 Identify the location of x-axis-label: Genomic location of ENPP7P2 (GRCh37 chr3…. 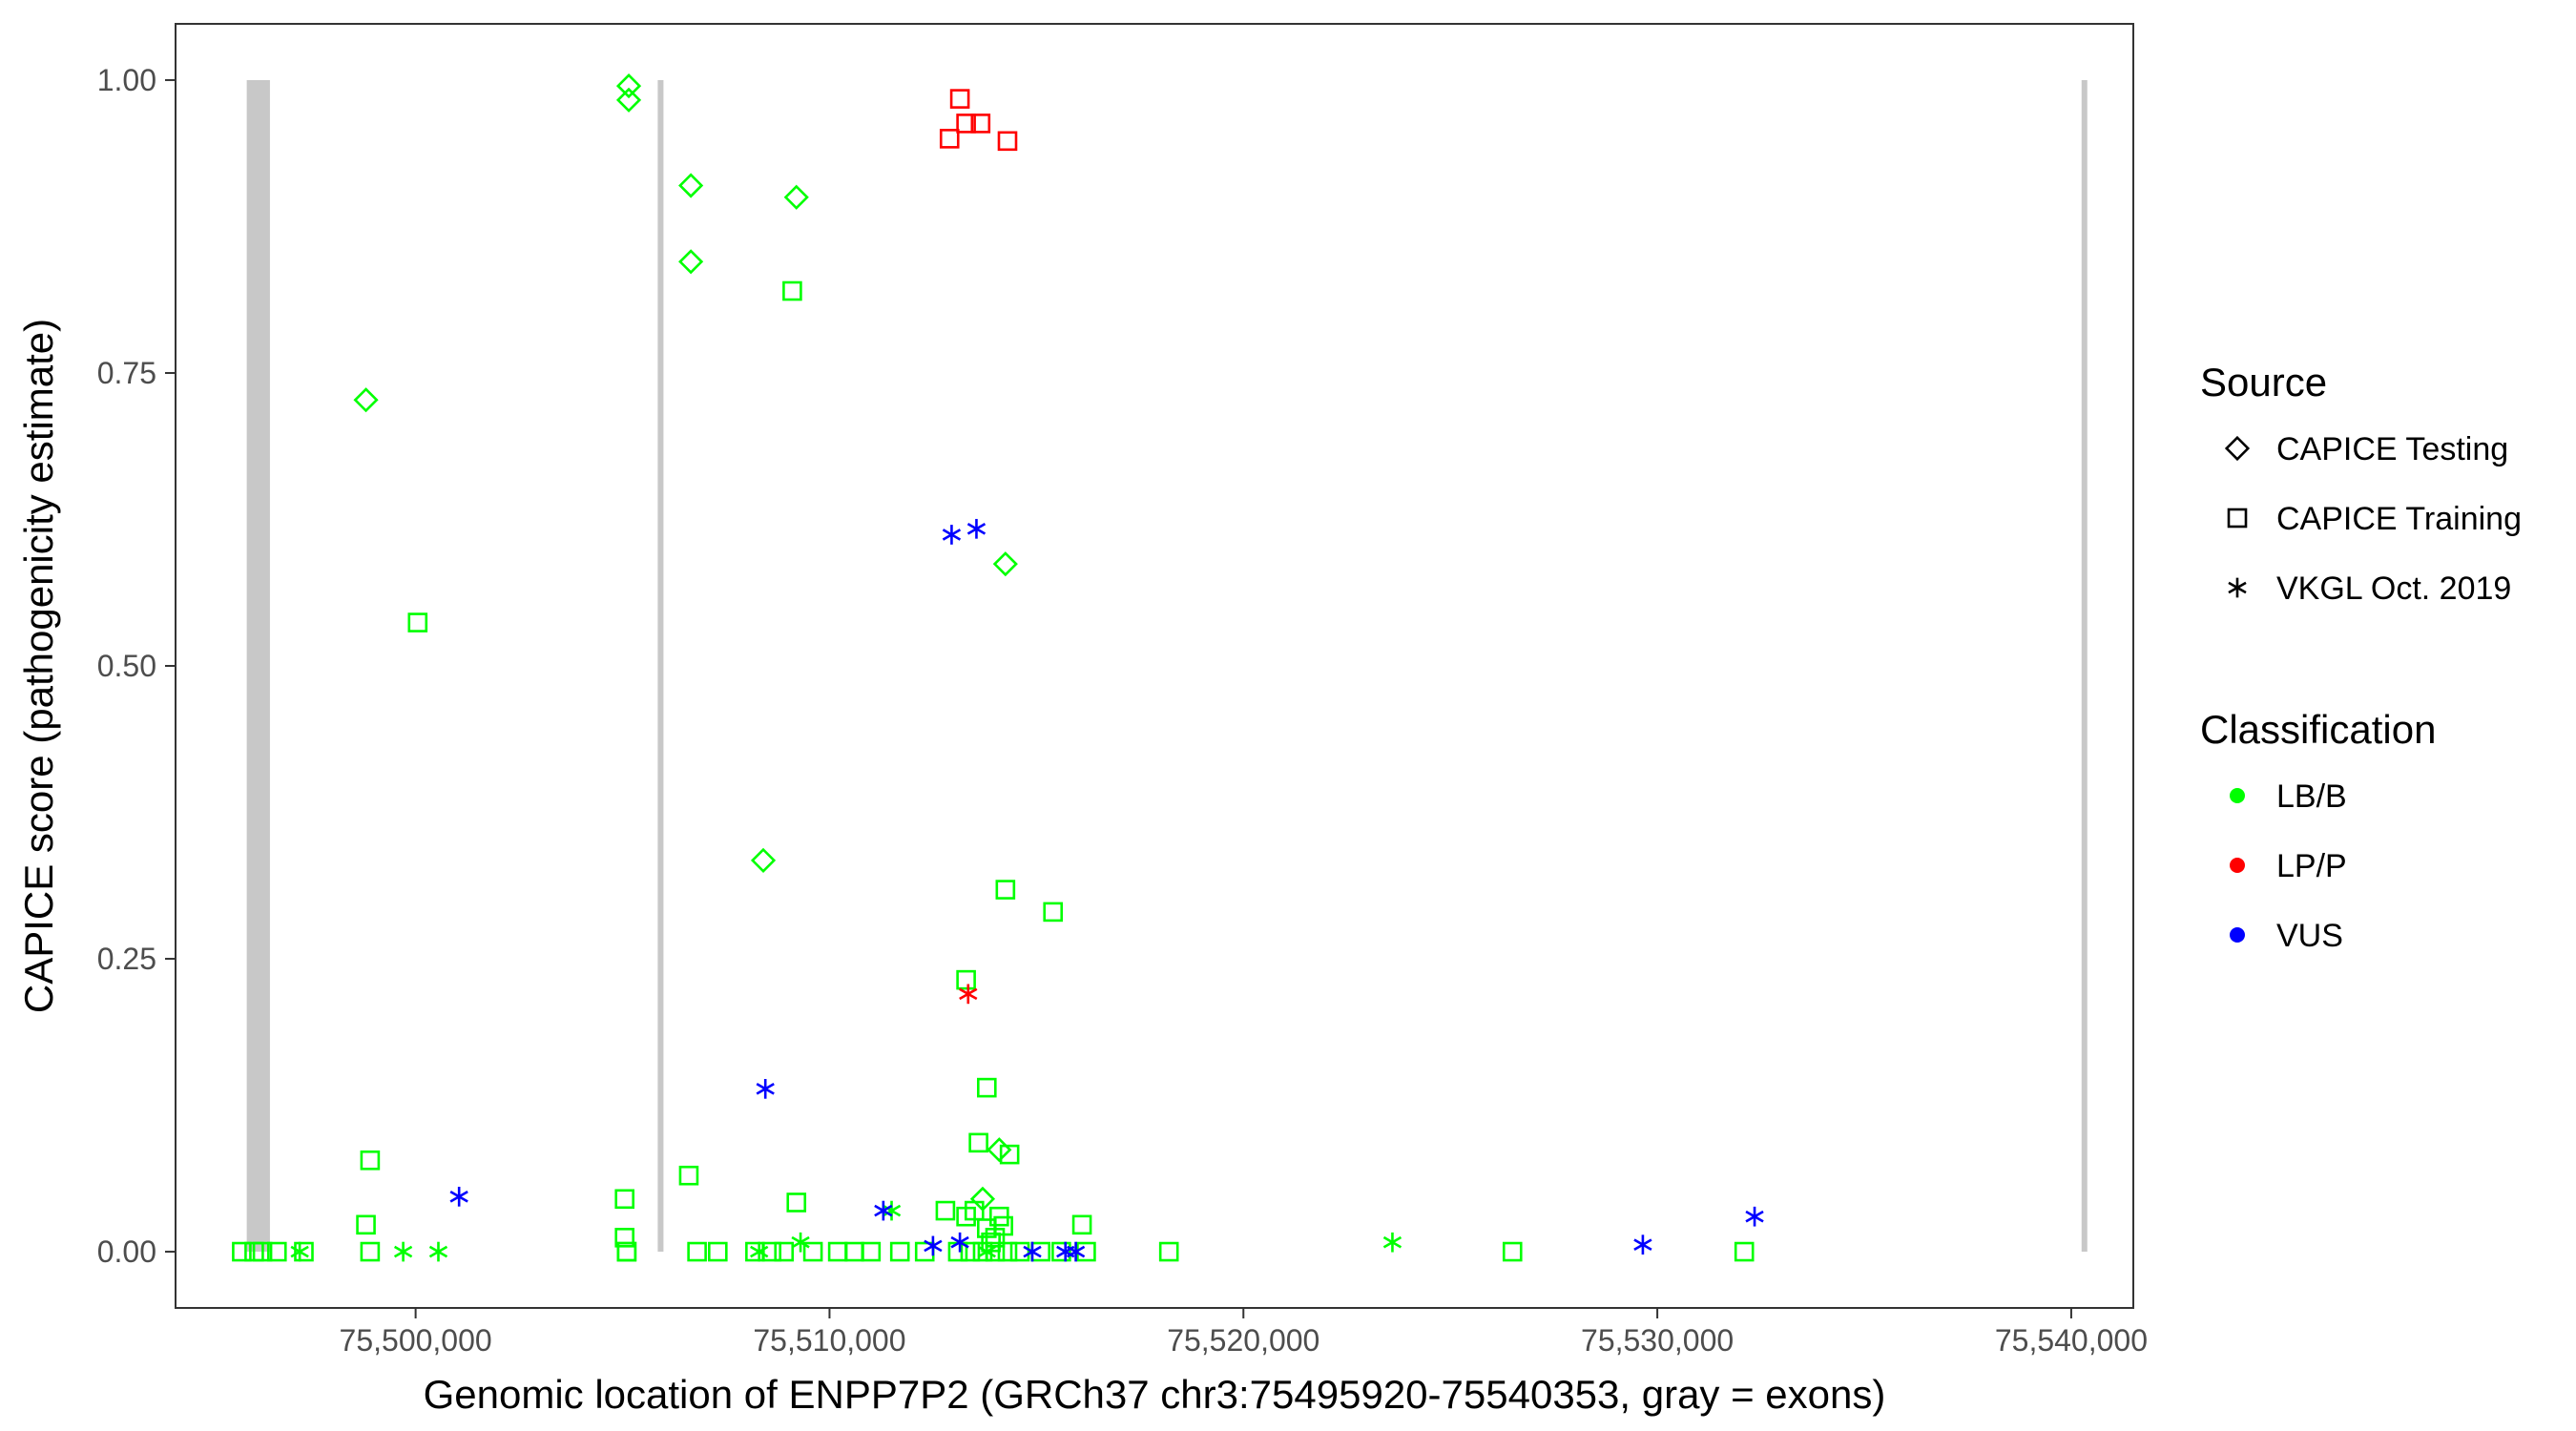
(1155, 1394).